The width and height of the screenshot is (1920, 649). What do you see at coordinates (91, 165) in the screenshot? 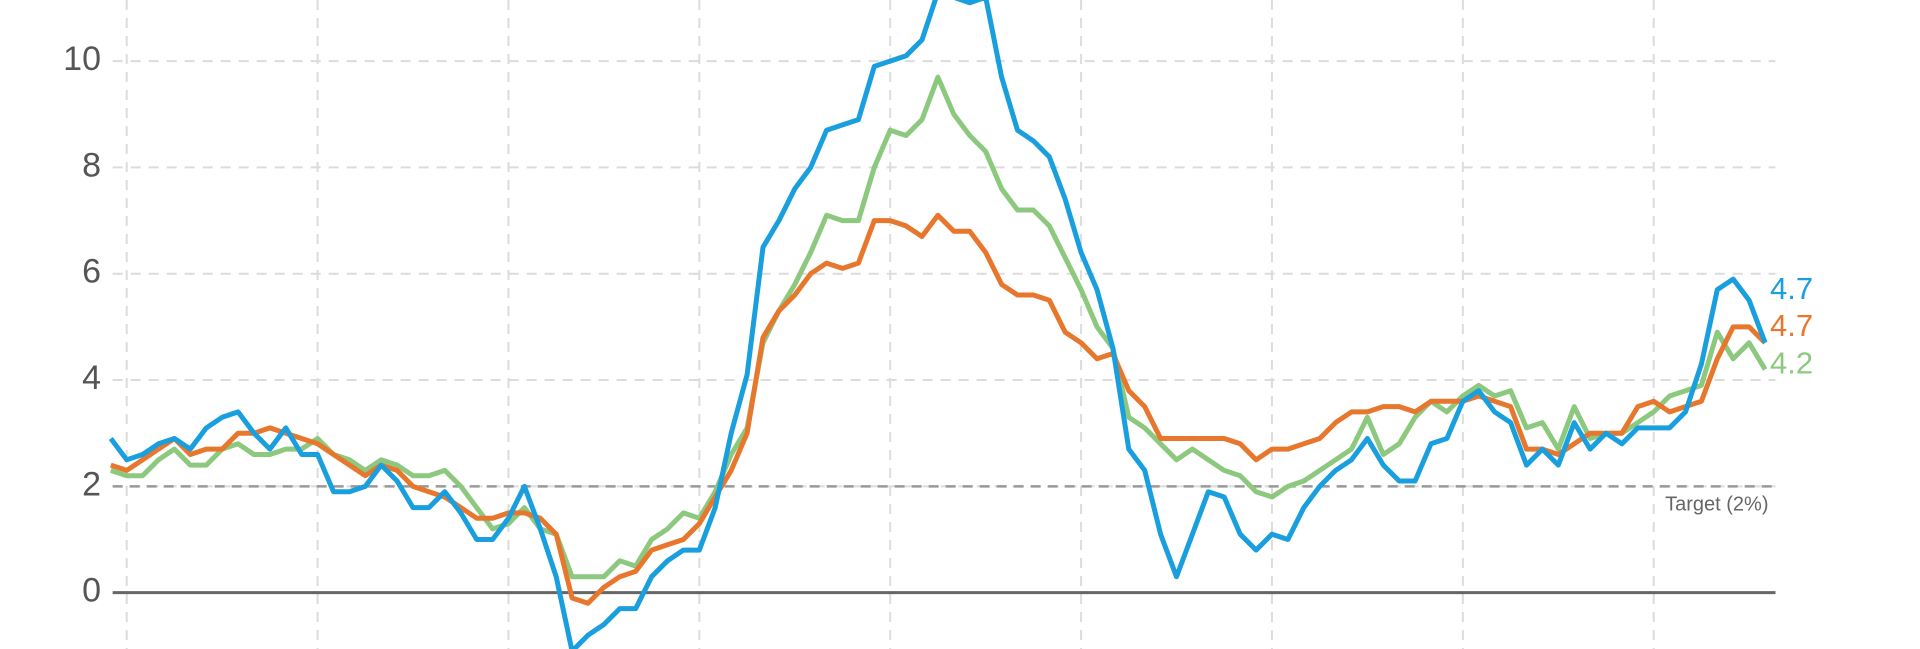
I see `y-tick-label: 8` at bounding box center [91, 165].